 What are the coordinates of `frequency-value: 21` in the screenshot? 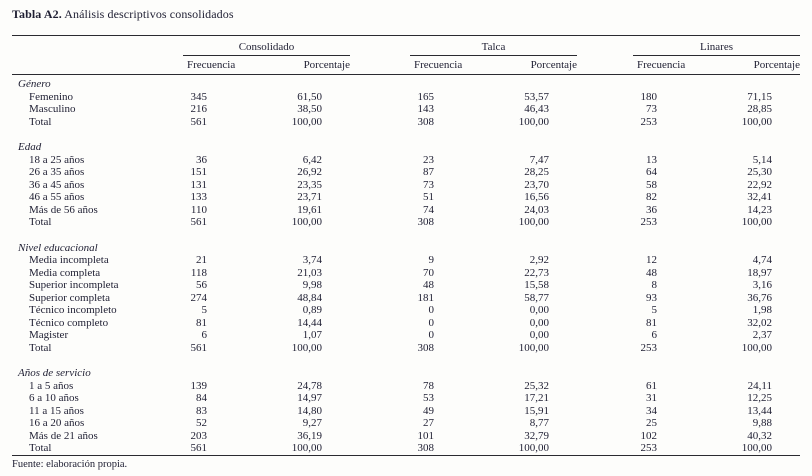 It's located at (201, 260).